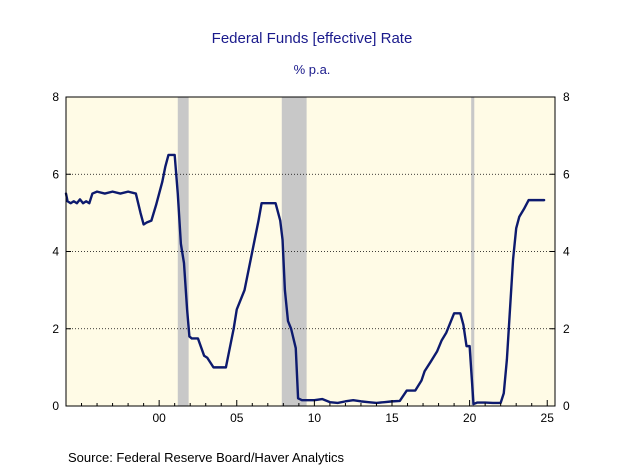  I want to click on y-tick-label-right: 6, so click(566, 174).